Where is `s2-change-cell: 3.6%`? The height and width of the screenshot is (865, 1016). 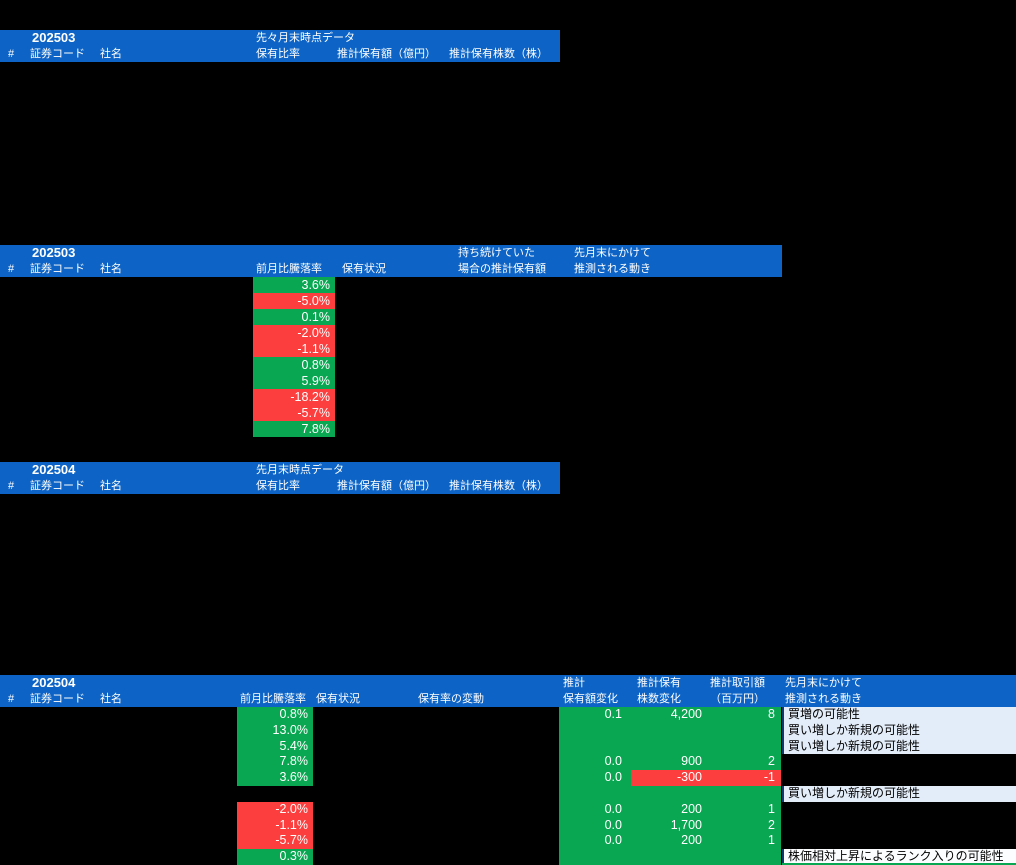
s2-change-cell: 3.6% is located at coordinates (294, 285).